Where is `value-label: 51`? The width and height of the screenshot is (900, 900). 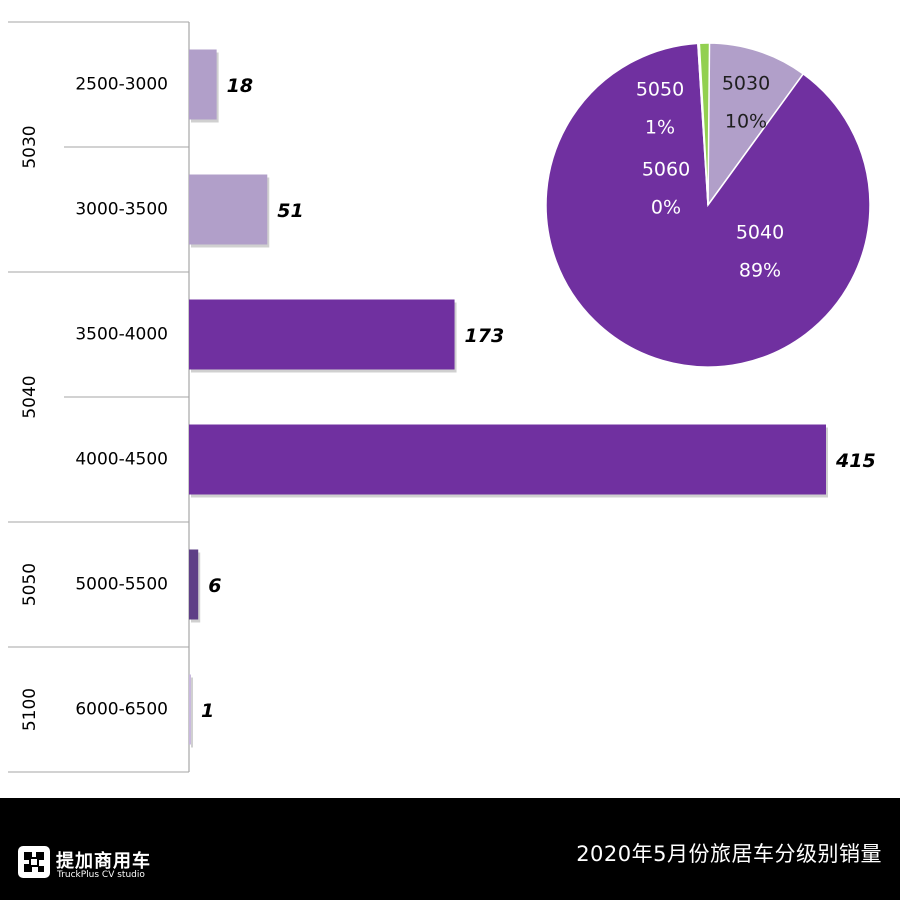 value-label: 51 is located at coordinates (290, 211).